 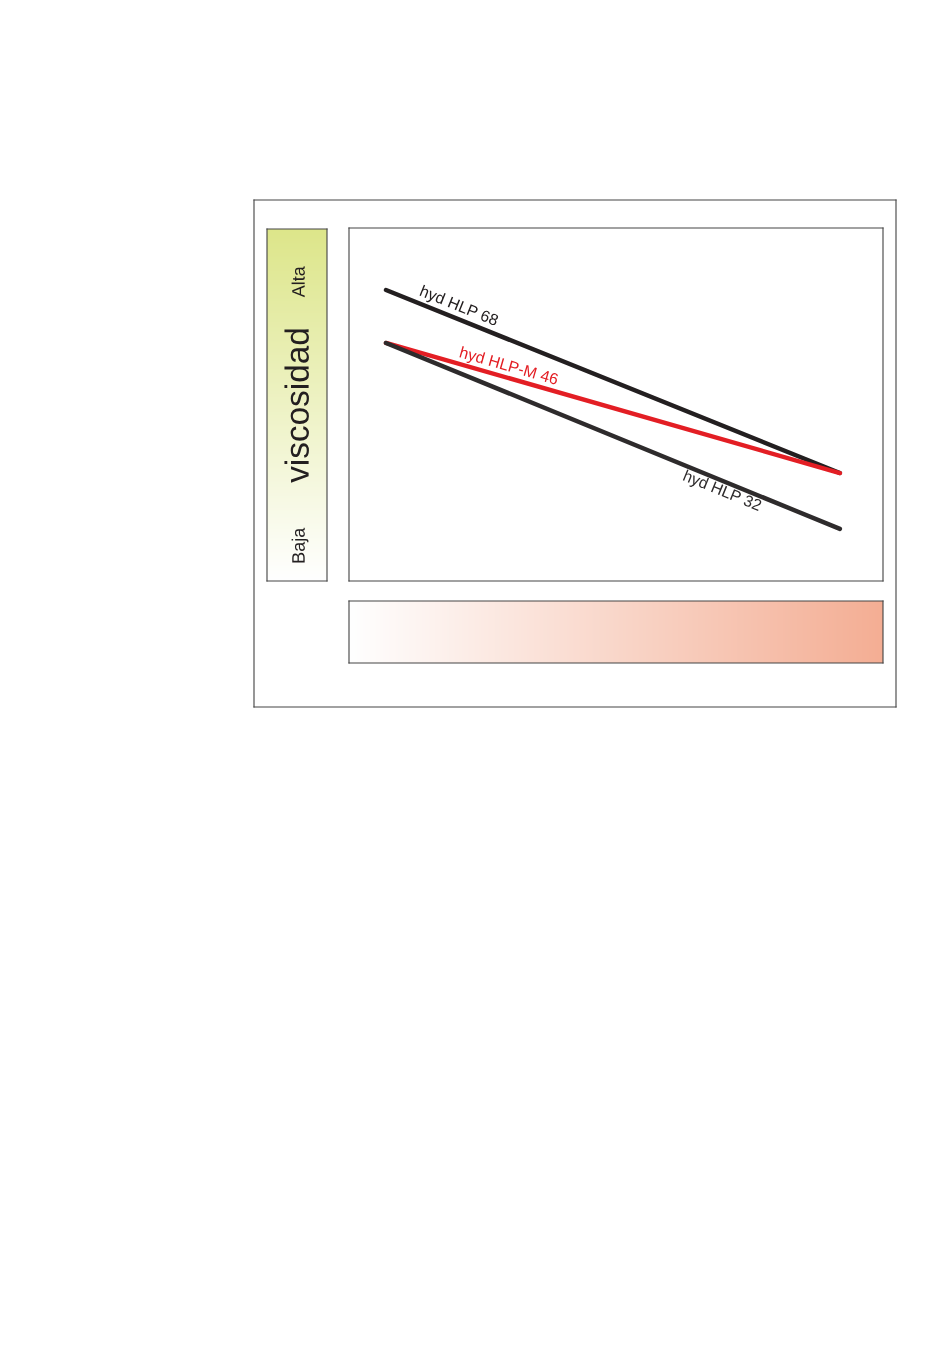 I want to click on y-axis-title: viscosidad, so click(x=296, y=406).